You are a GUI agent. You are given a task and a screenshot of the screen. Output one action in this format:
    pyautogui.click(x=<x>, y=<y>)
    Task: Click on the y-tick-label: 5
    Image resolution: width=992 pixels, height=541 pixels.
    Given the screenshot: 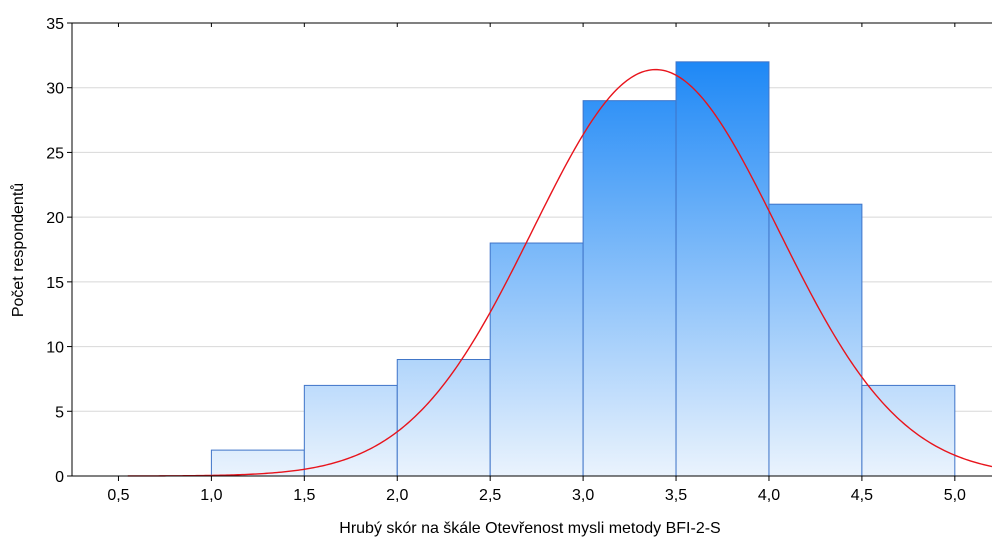 What is the action you would take?
    pyautogui.click(x=59, y=412)
    